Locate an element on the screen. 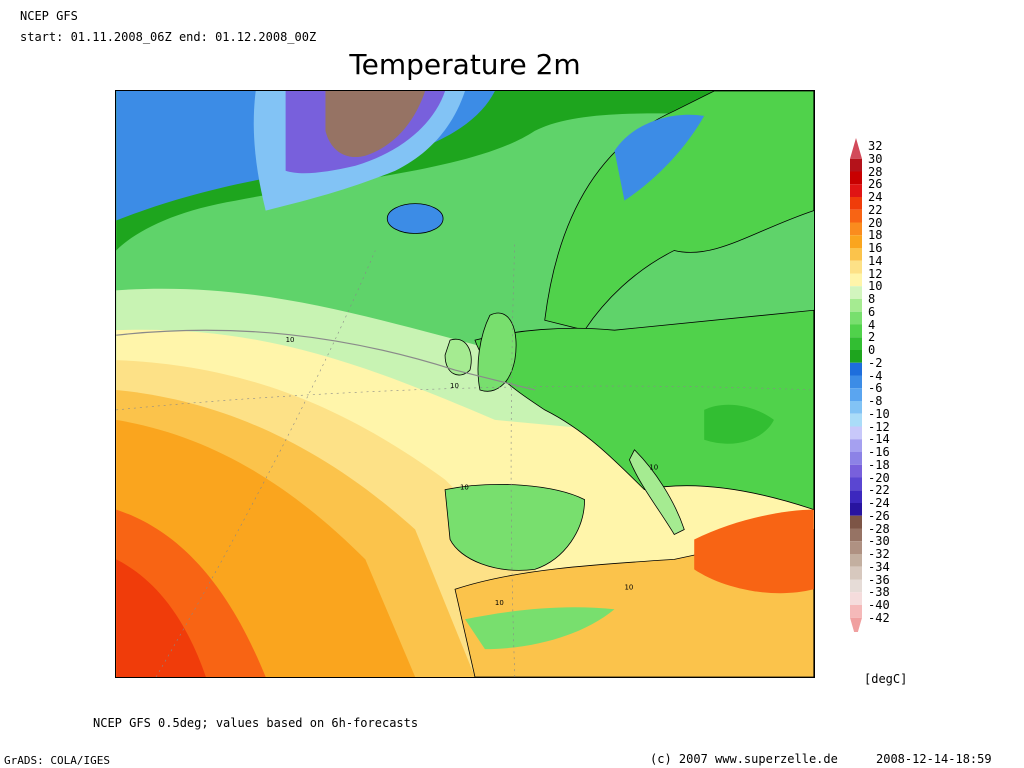 The width and height of the screenshot is (1024, 768). colorbar-label: -36 is located at coordinates (879, 579).